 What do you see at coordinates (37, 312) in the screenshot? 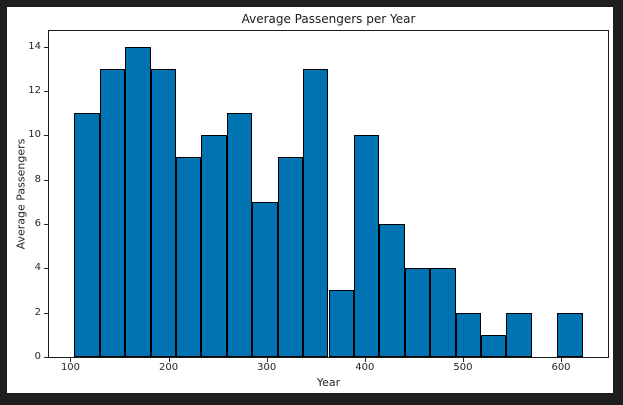
I see `y-tick-label: 2` at bounding box center [37, 312].